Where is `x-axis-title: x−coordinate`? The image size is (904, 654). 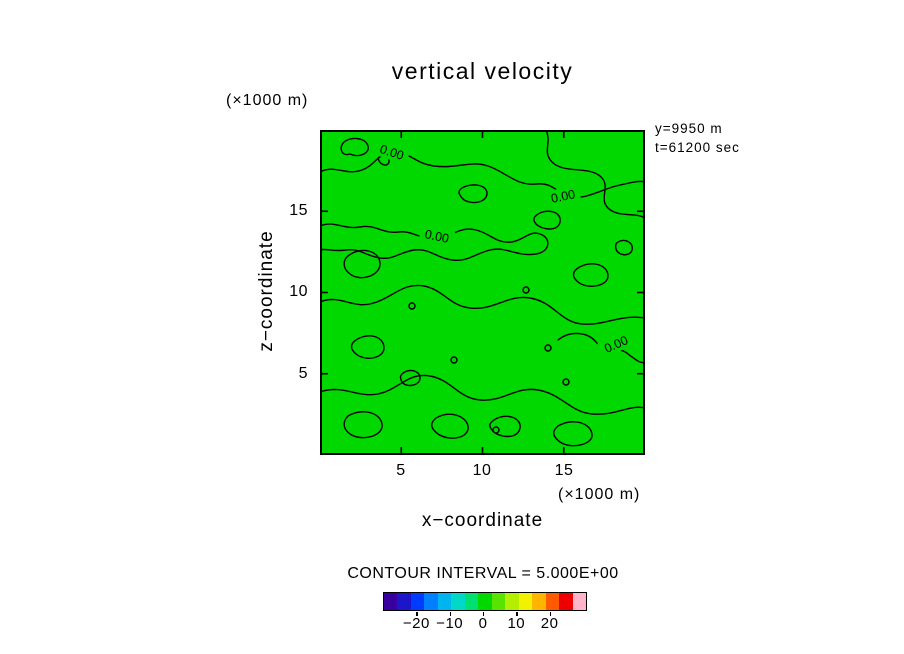 x-axis-title: x−coordinate is located at coordinates (482, 520).